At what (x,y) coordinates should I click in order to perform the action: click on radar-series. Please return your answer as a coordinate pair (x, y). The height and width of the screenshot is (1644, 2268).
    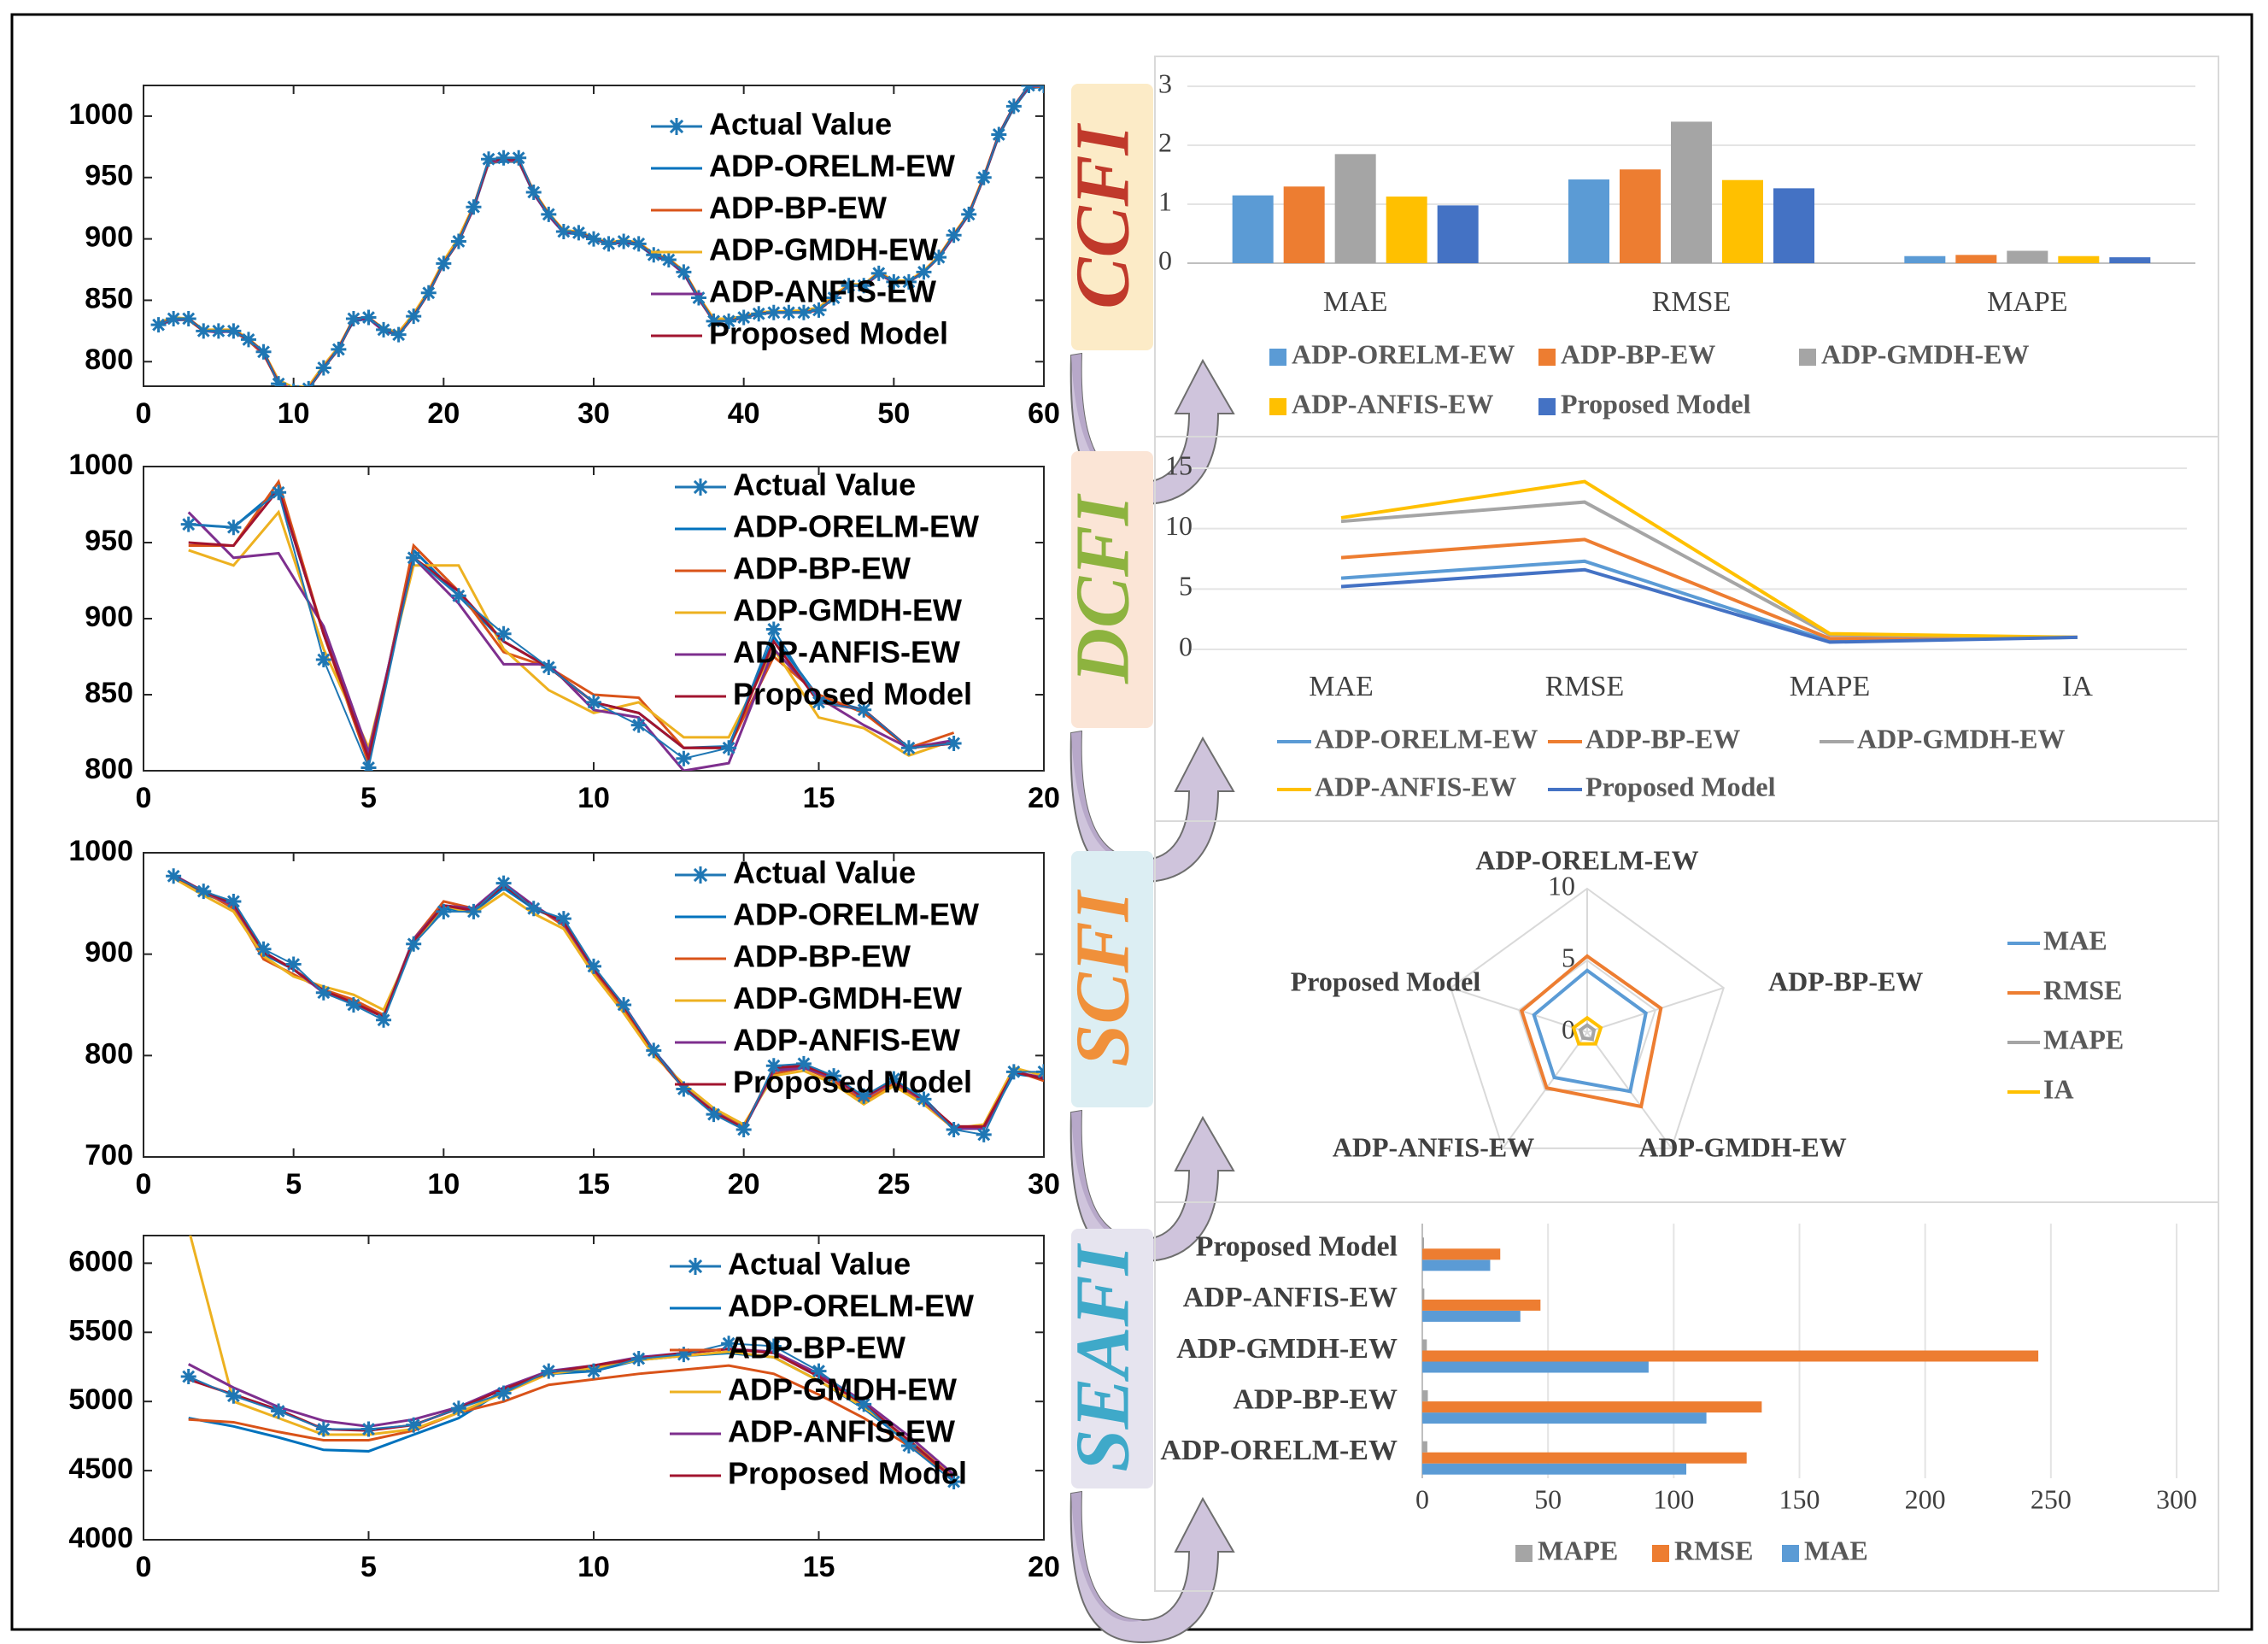
    Looking at the image, I should click on (1590, 1031).